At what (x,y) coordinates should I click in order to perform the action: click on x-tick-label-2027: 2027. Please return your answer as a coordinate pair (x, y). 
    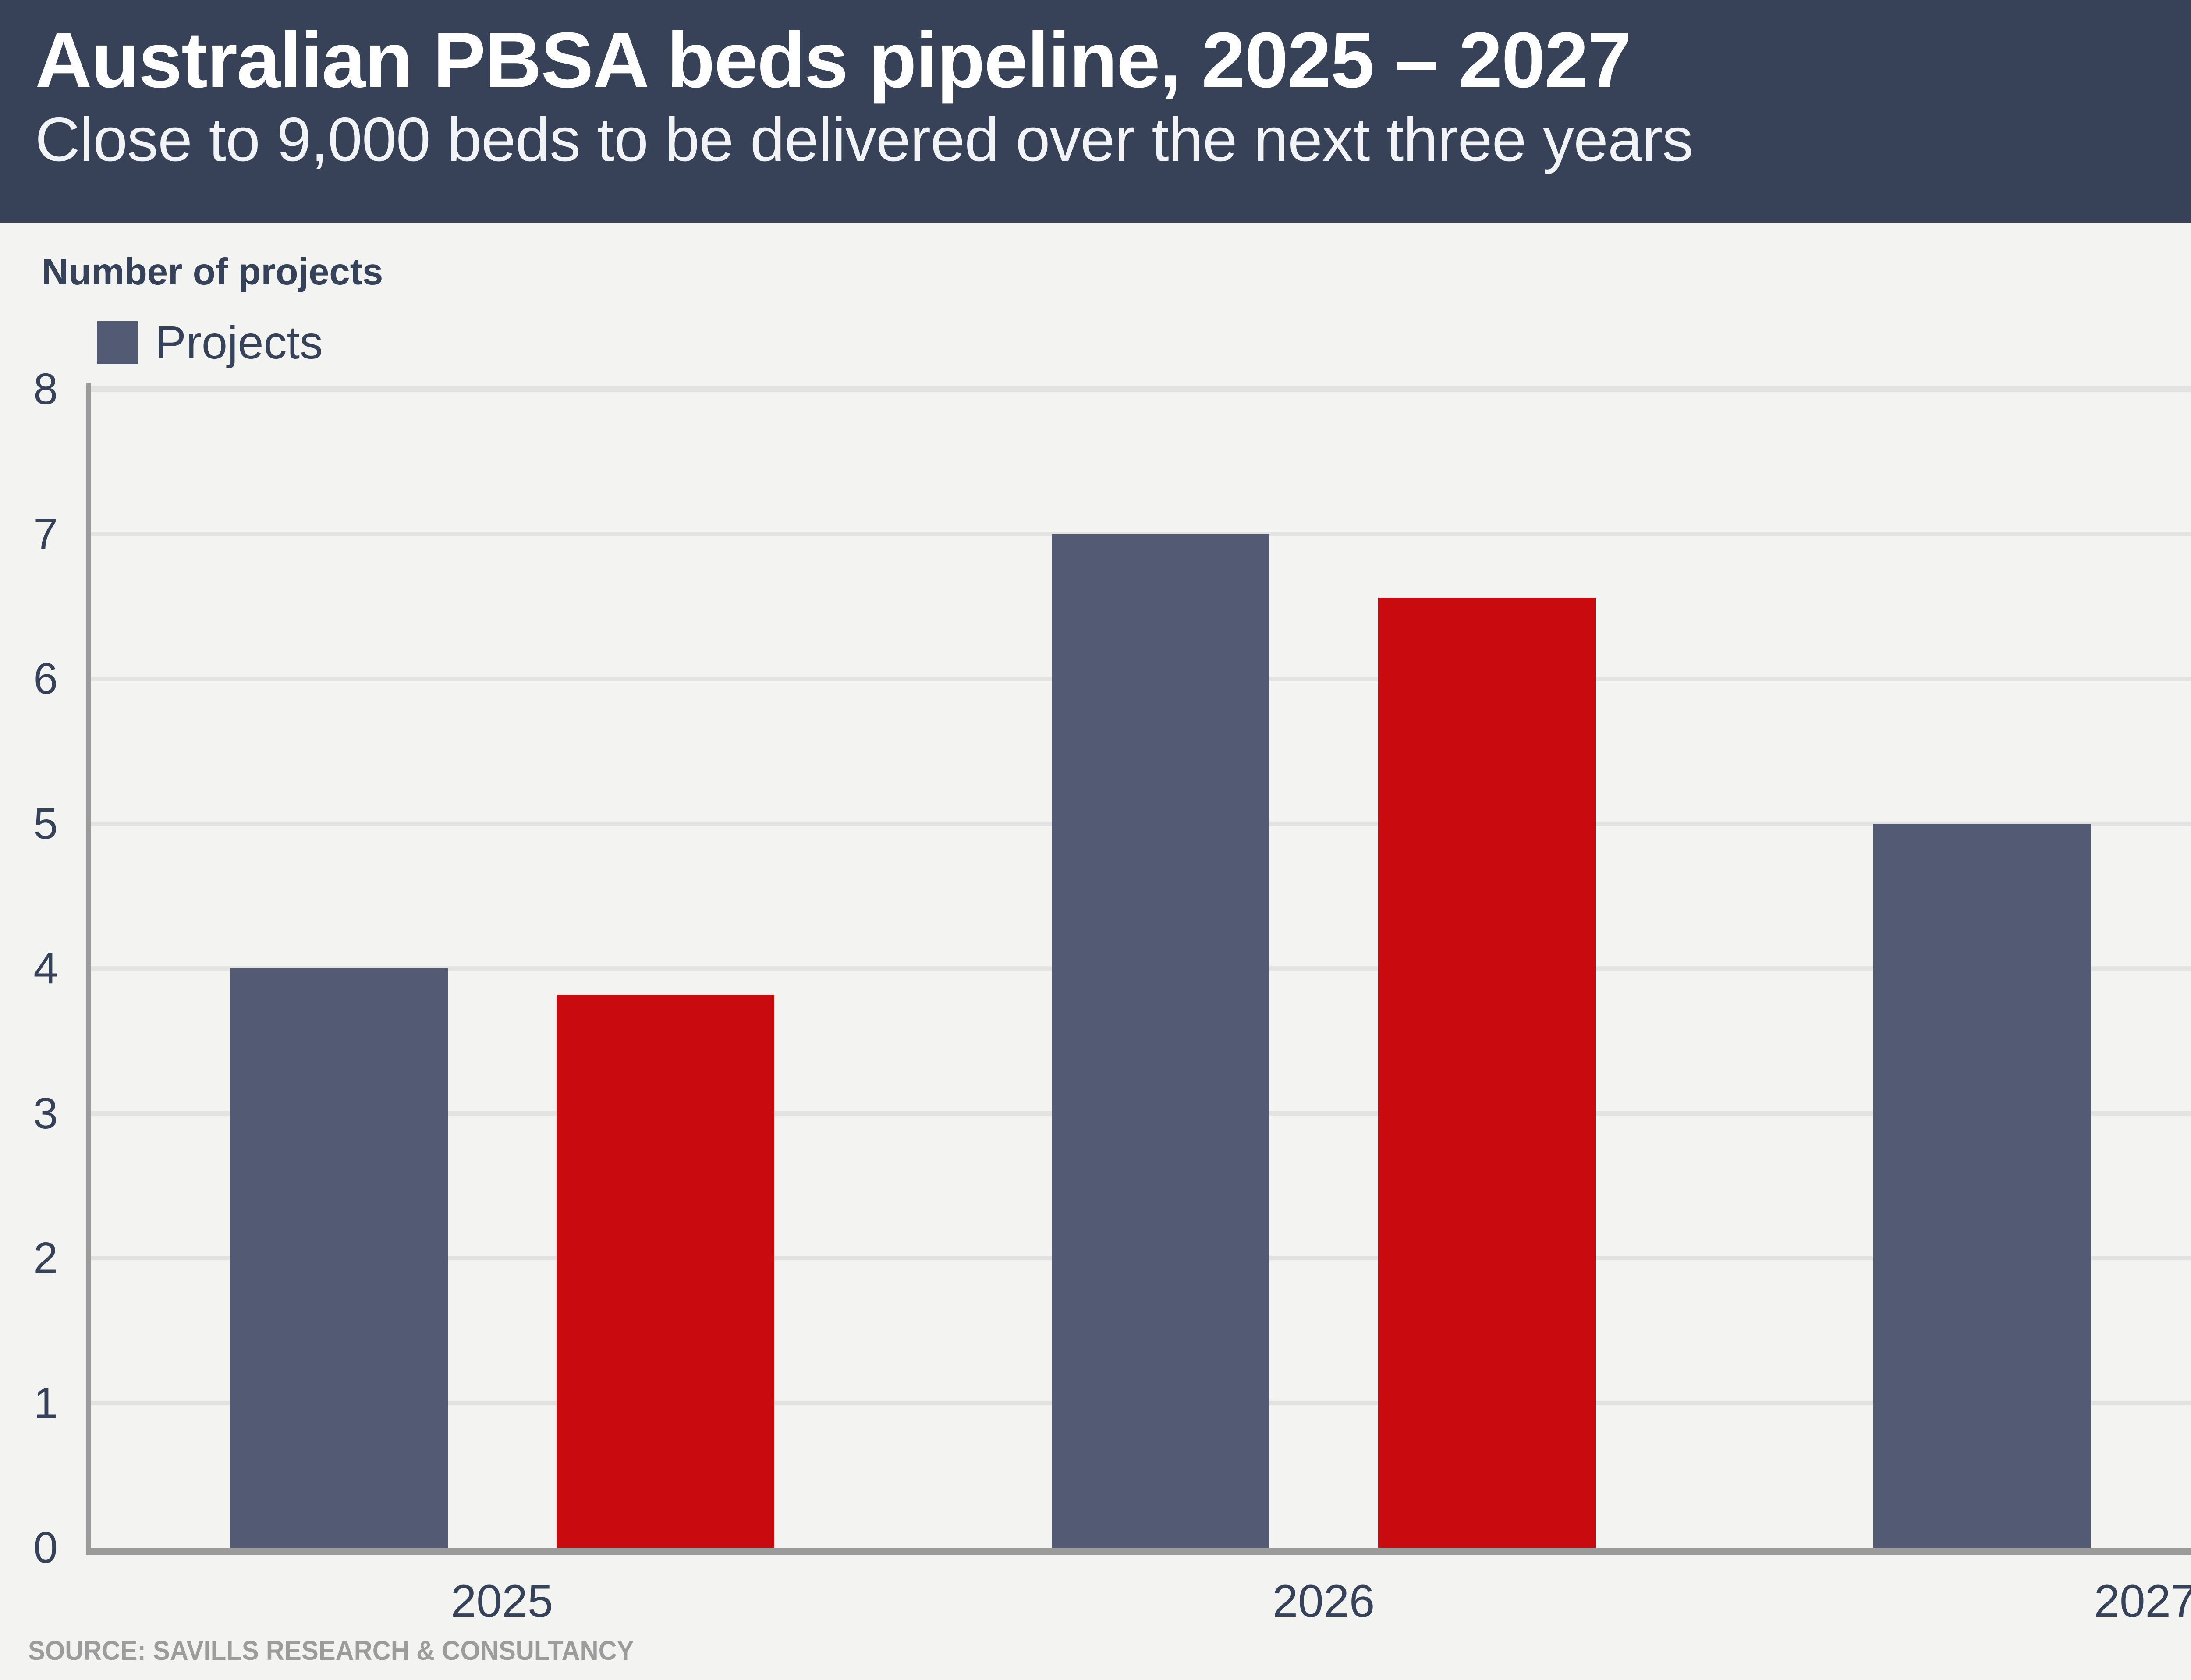
    Looking at the image, I should click on (2142, 1601).